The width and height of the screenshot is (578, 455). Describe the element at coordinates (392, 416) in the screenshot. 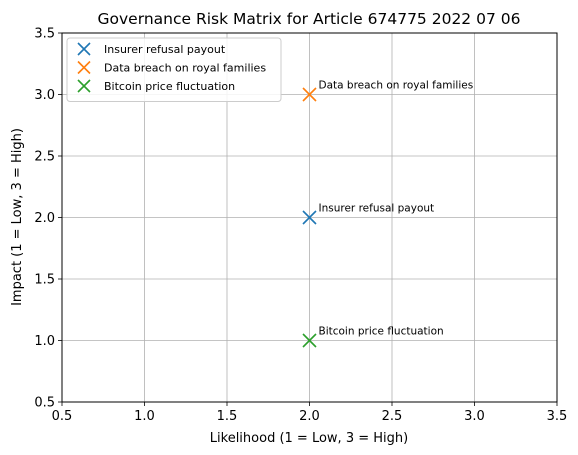

I see `x-tick-label: 2.5` at that location.